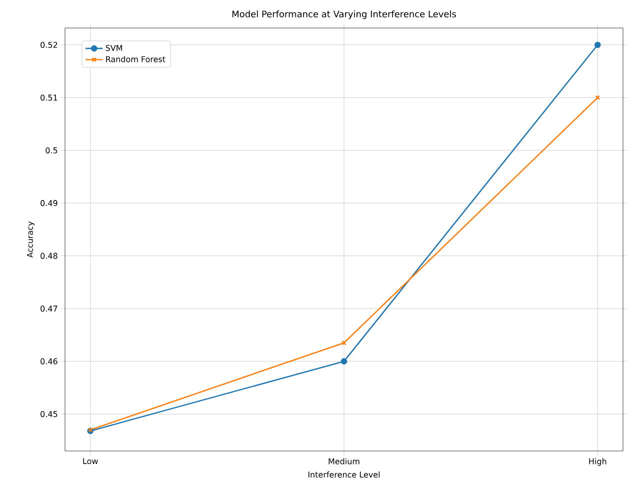 This screenshot has width=627, height=492. Describe the element at coordinates (136, 59) in the screenshot. I see `legend-label: Random Forest` at that location.